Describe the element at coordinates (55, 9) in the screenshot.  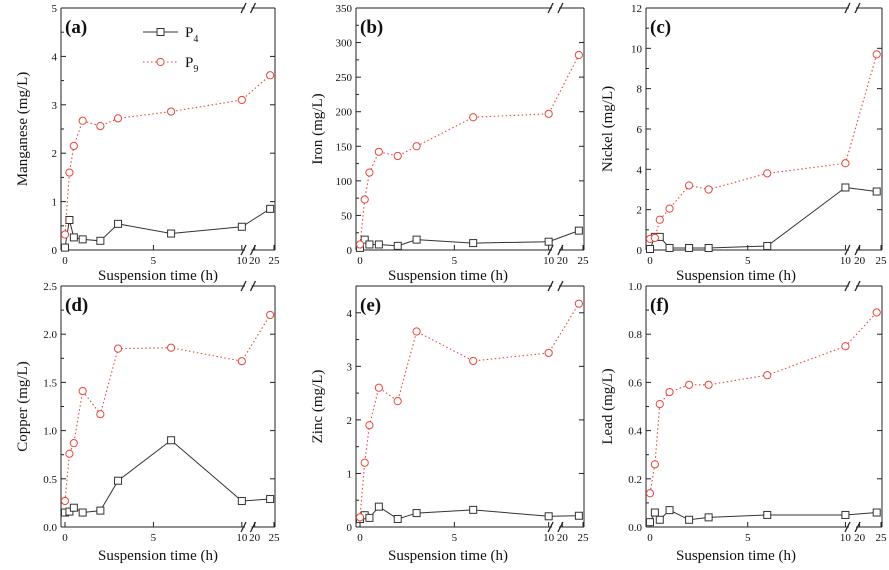
I see `y-tick-label: 5` at that location.